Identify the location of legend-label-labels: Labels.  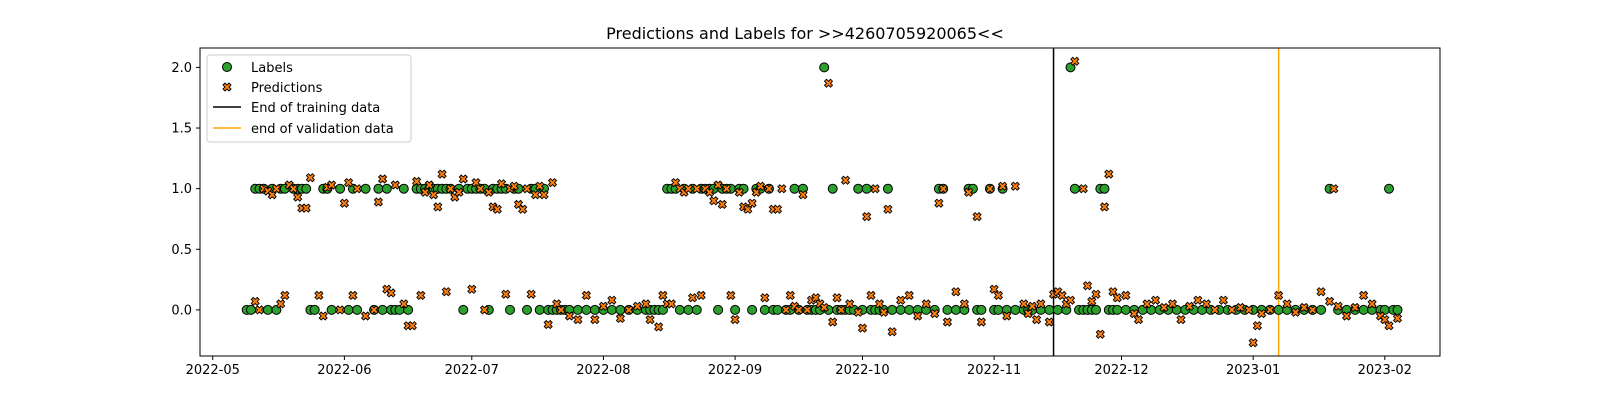
(272, 68).